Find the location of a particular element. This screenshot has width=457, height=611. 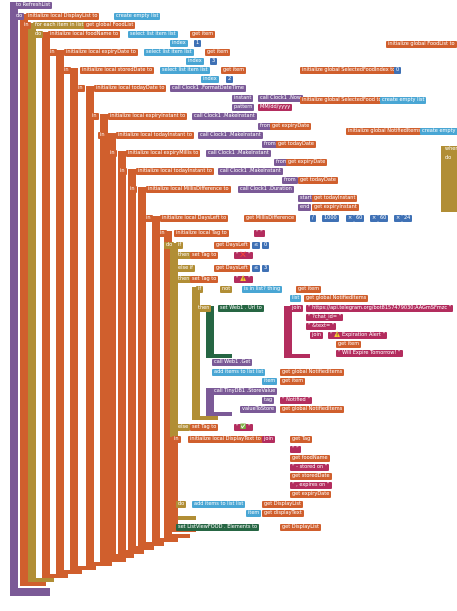

block-label: 1000 is located at coordinates (330, 218).